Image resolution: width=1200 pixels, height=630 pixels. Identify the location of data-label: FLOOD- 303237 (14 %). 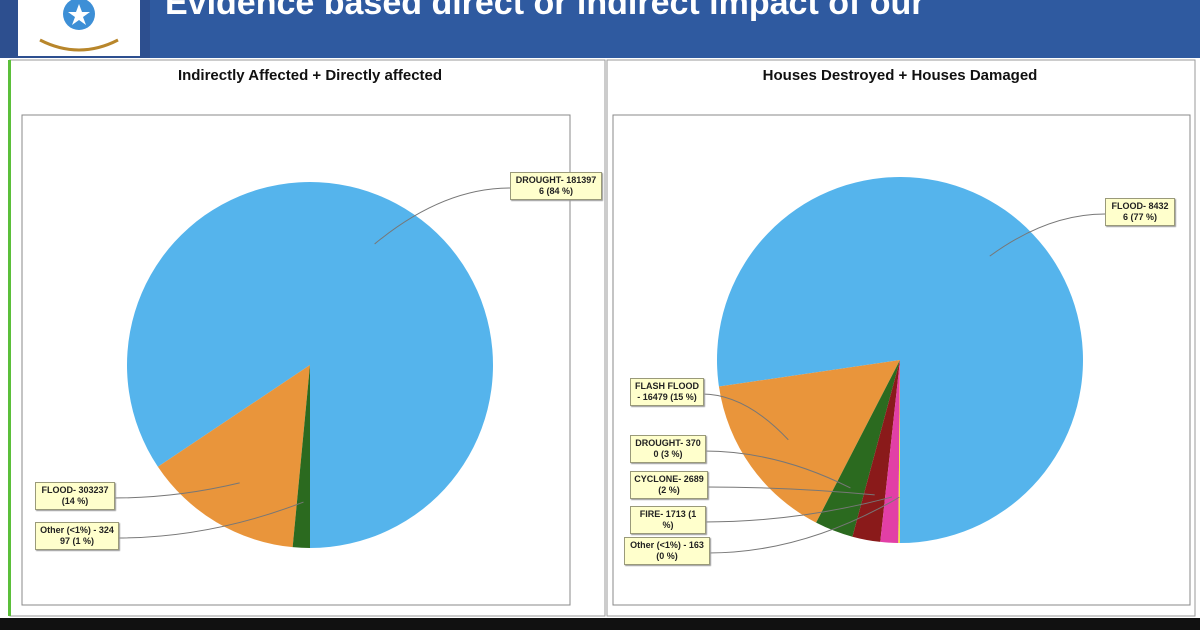
(75, 496).